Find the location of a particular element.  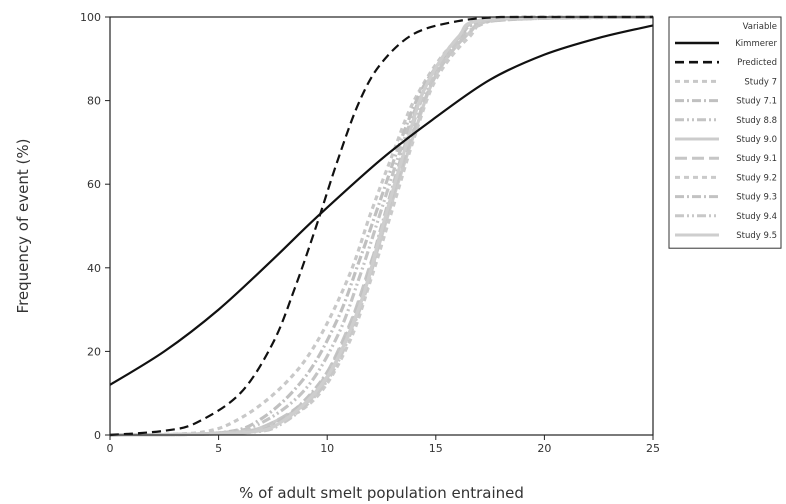

y-tick-label: 40 is located at coordinates (94, 268).